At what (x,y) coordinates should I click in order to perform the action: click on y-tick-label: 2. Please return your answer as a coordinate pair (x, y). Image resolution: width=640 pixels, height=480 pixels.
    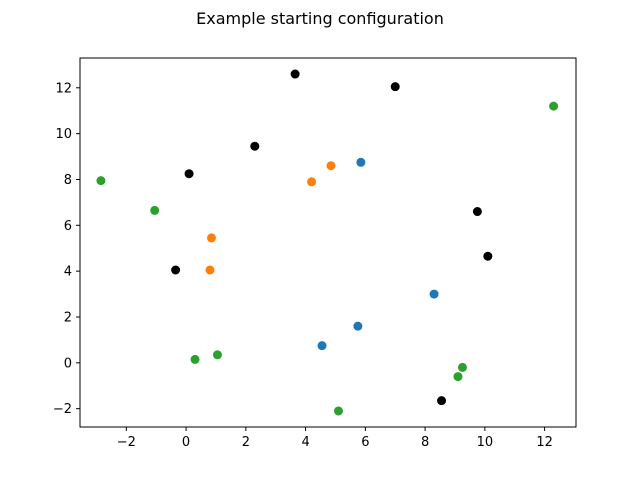
    Looking at the image, I should click on (68, 317).